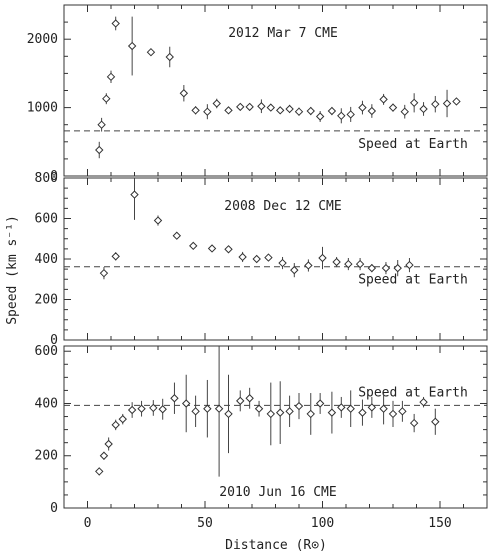 The width and height of the screenshot is (500, 555). I want to click on panel-title: 2012 Mar 7 CME, so click(283, 33).